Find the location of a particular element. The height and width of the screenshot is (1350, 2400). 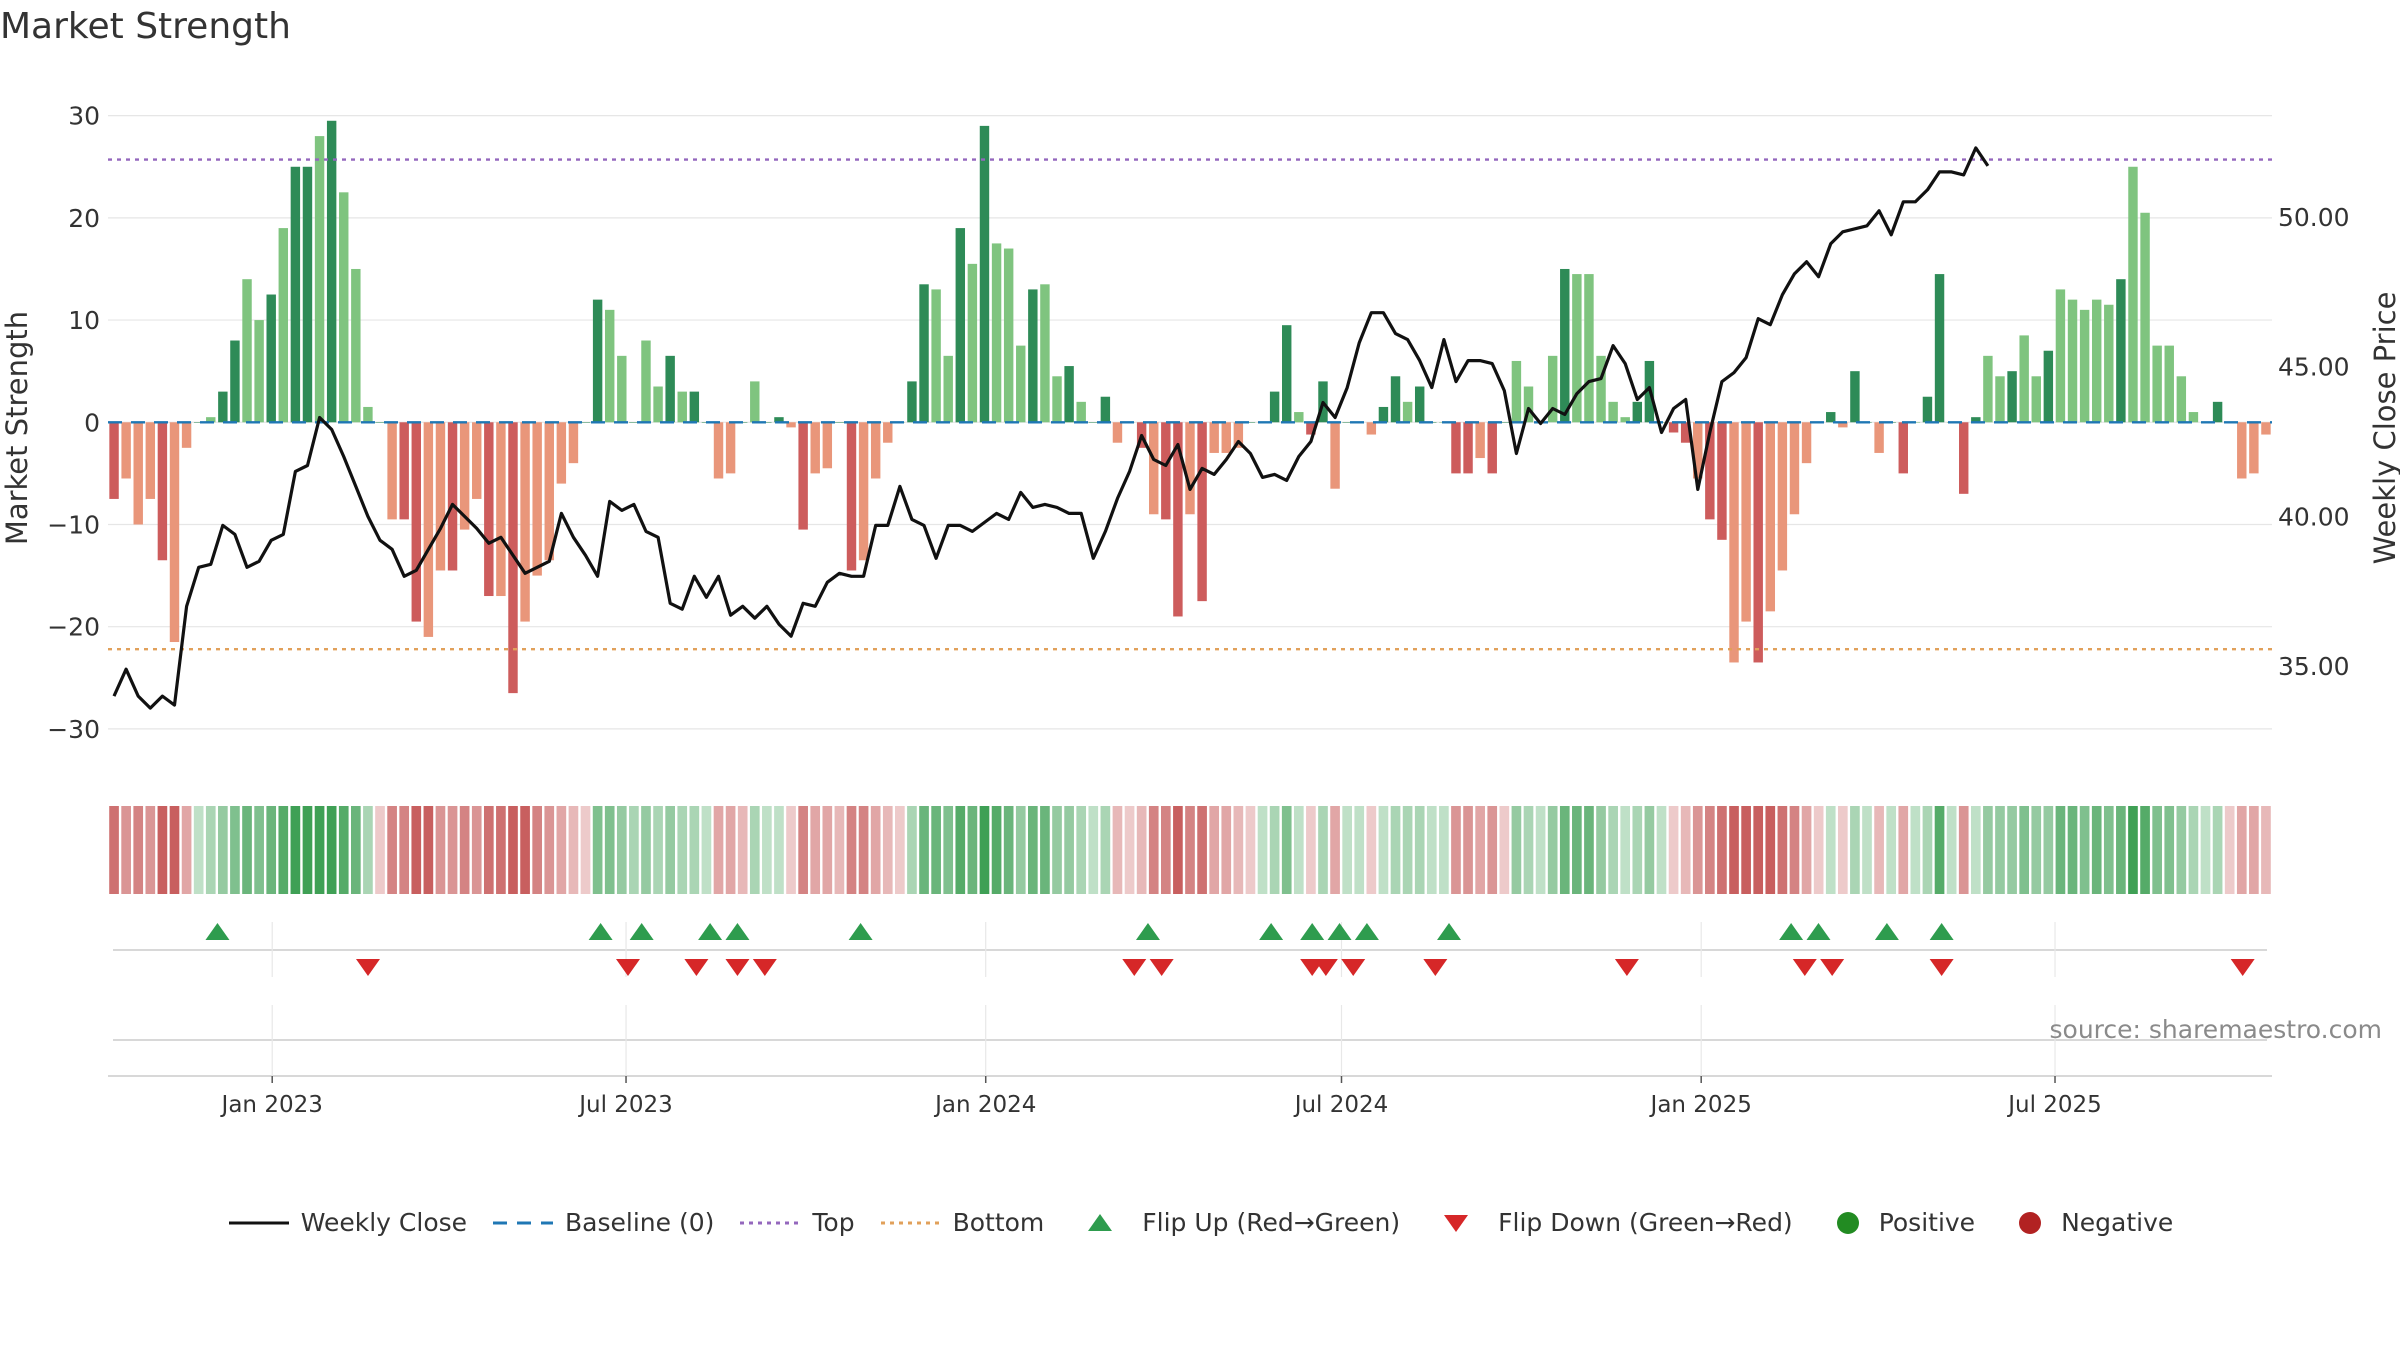

y-tick-label: 30 is located at coordinates (84, 116).